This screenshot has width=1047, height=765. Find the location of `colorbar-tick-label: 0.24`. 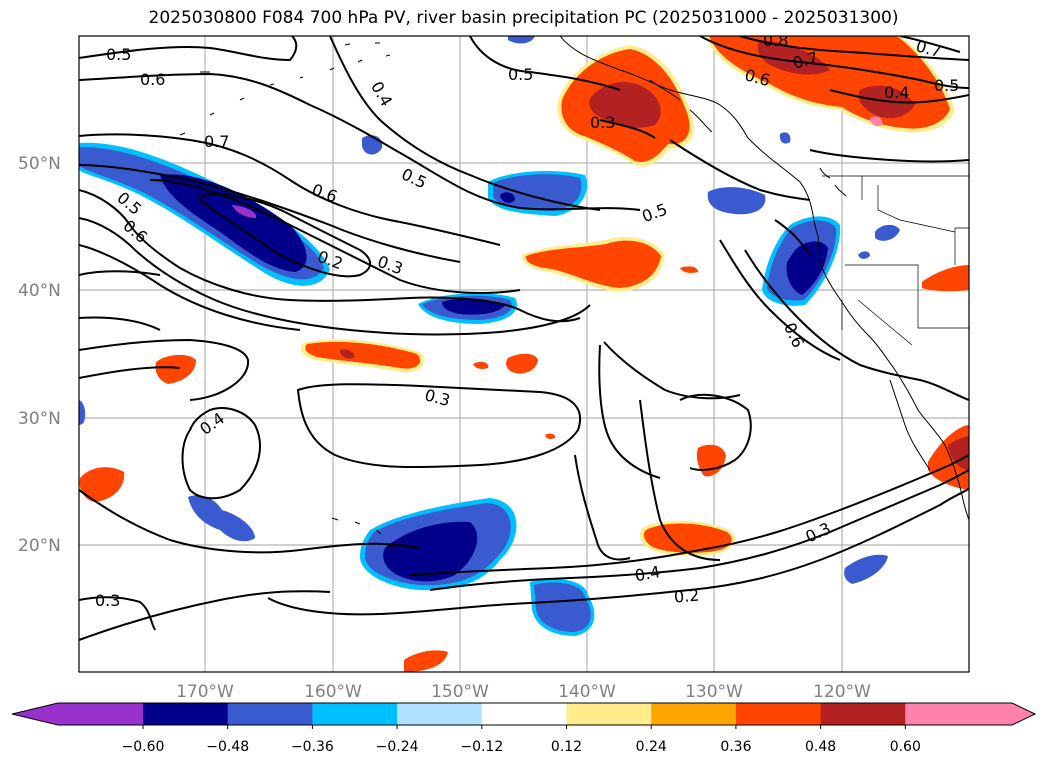

colorbar-tick-label: 0.24 is located at coordinates (651, 747).